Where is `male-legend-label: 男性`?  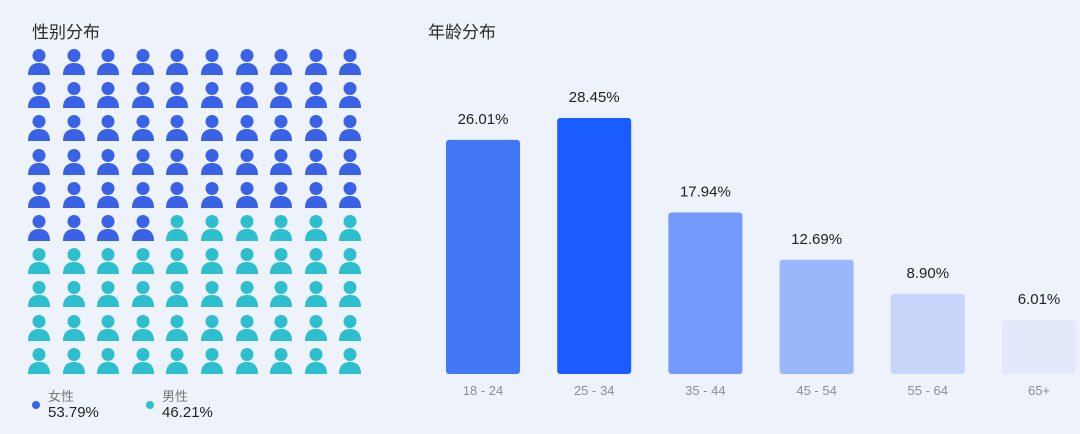 male-legend-label: 男性 is located at coordinates (175, 396).